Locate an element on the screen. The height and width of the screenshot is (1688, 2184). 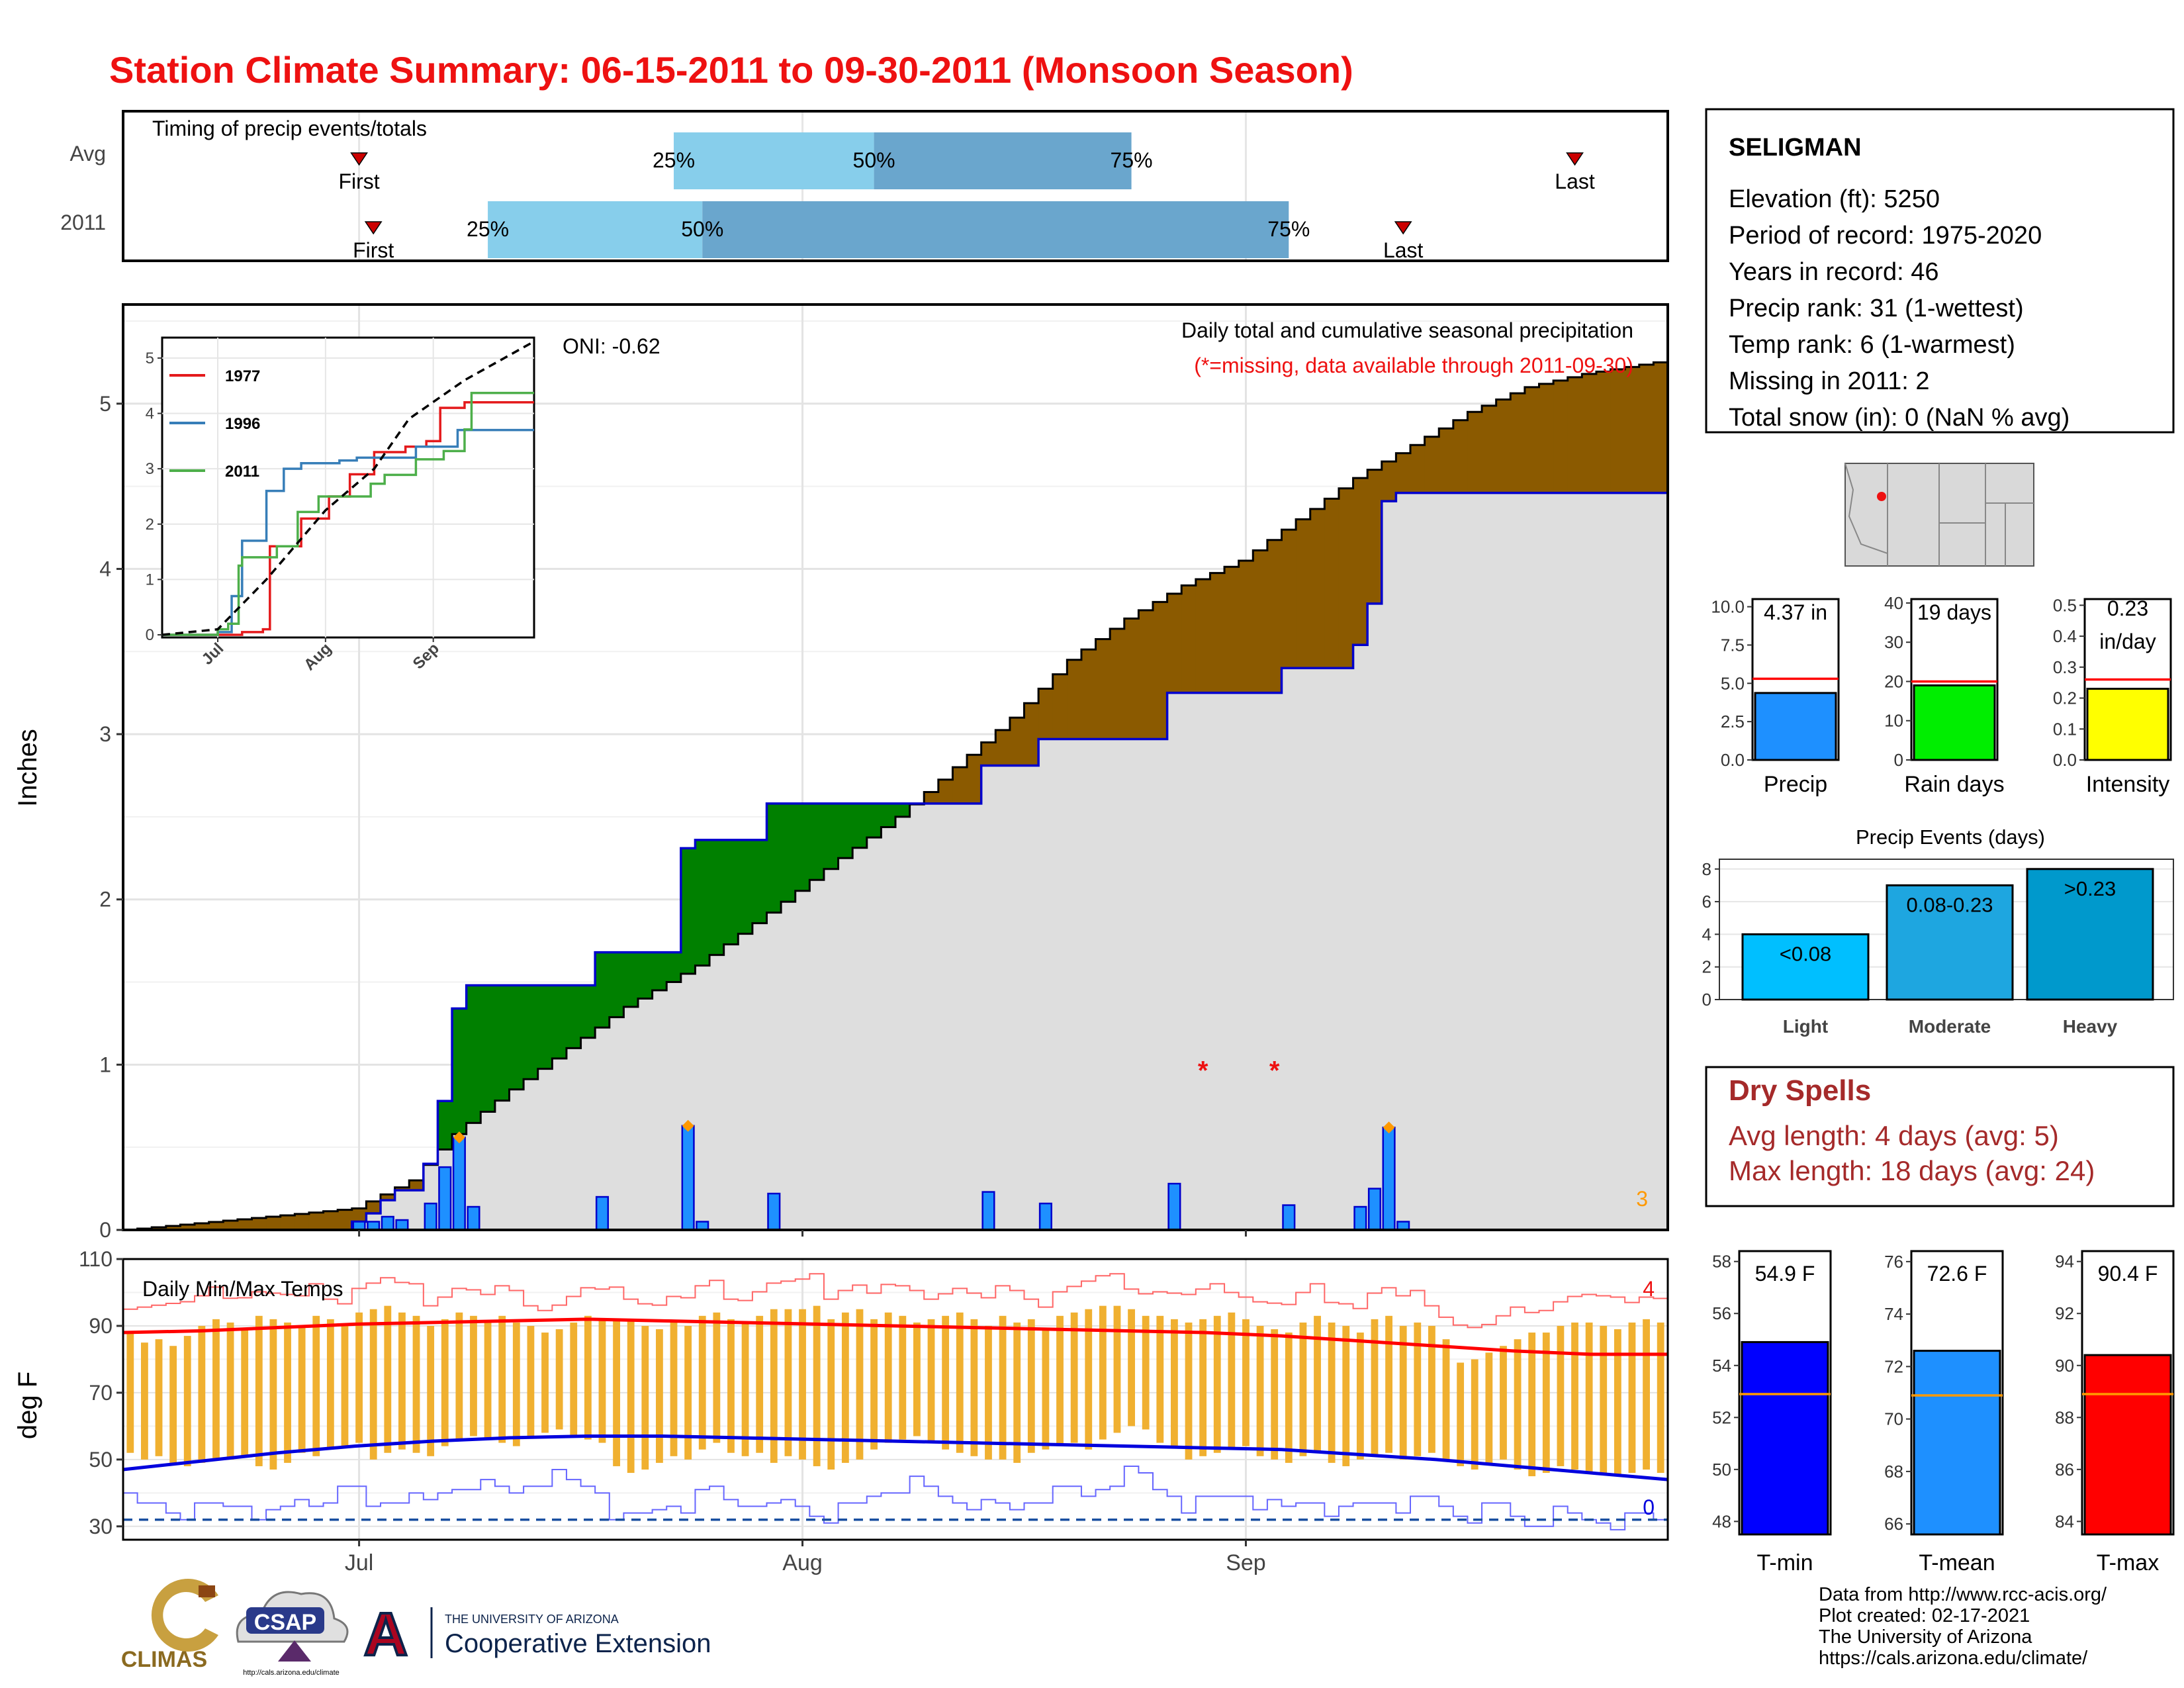
ua-small-text: THE UNIVERSITY OF ARIZONA is located at coordinates (532, 1619).